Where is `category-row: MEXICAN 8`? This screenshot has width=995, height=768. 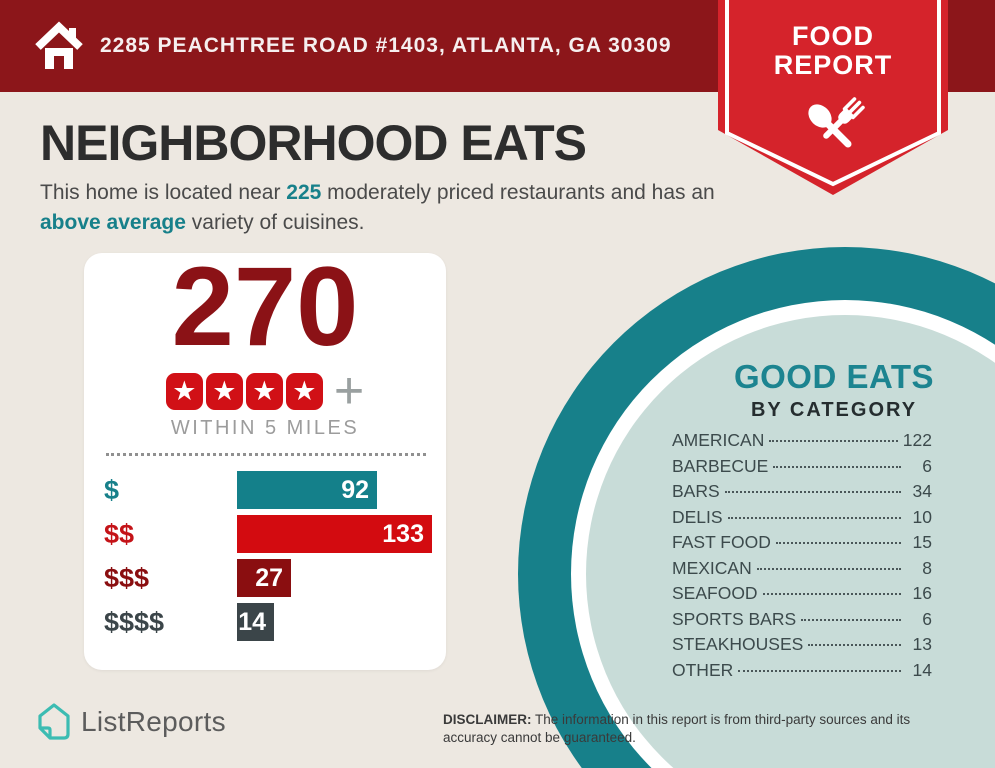 category-row: MEXICAN 8 is located at coordinates (802, 571).